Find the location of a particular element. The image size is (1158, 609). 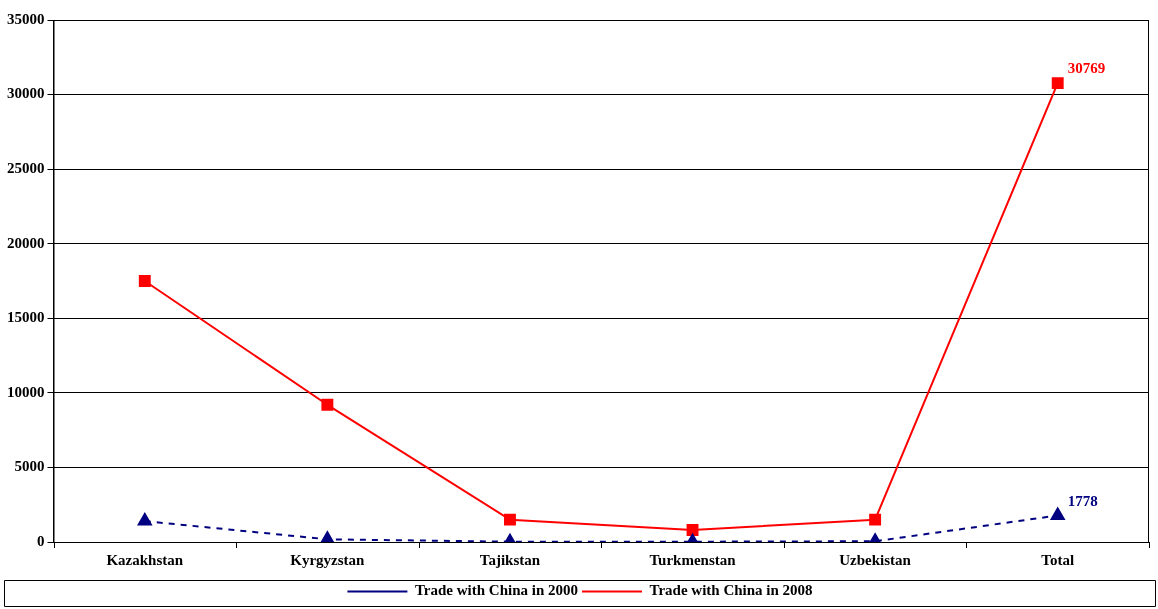

legend-label: Trade with China in 2000 is located at coordinates (496, 590).